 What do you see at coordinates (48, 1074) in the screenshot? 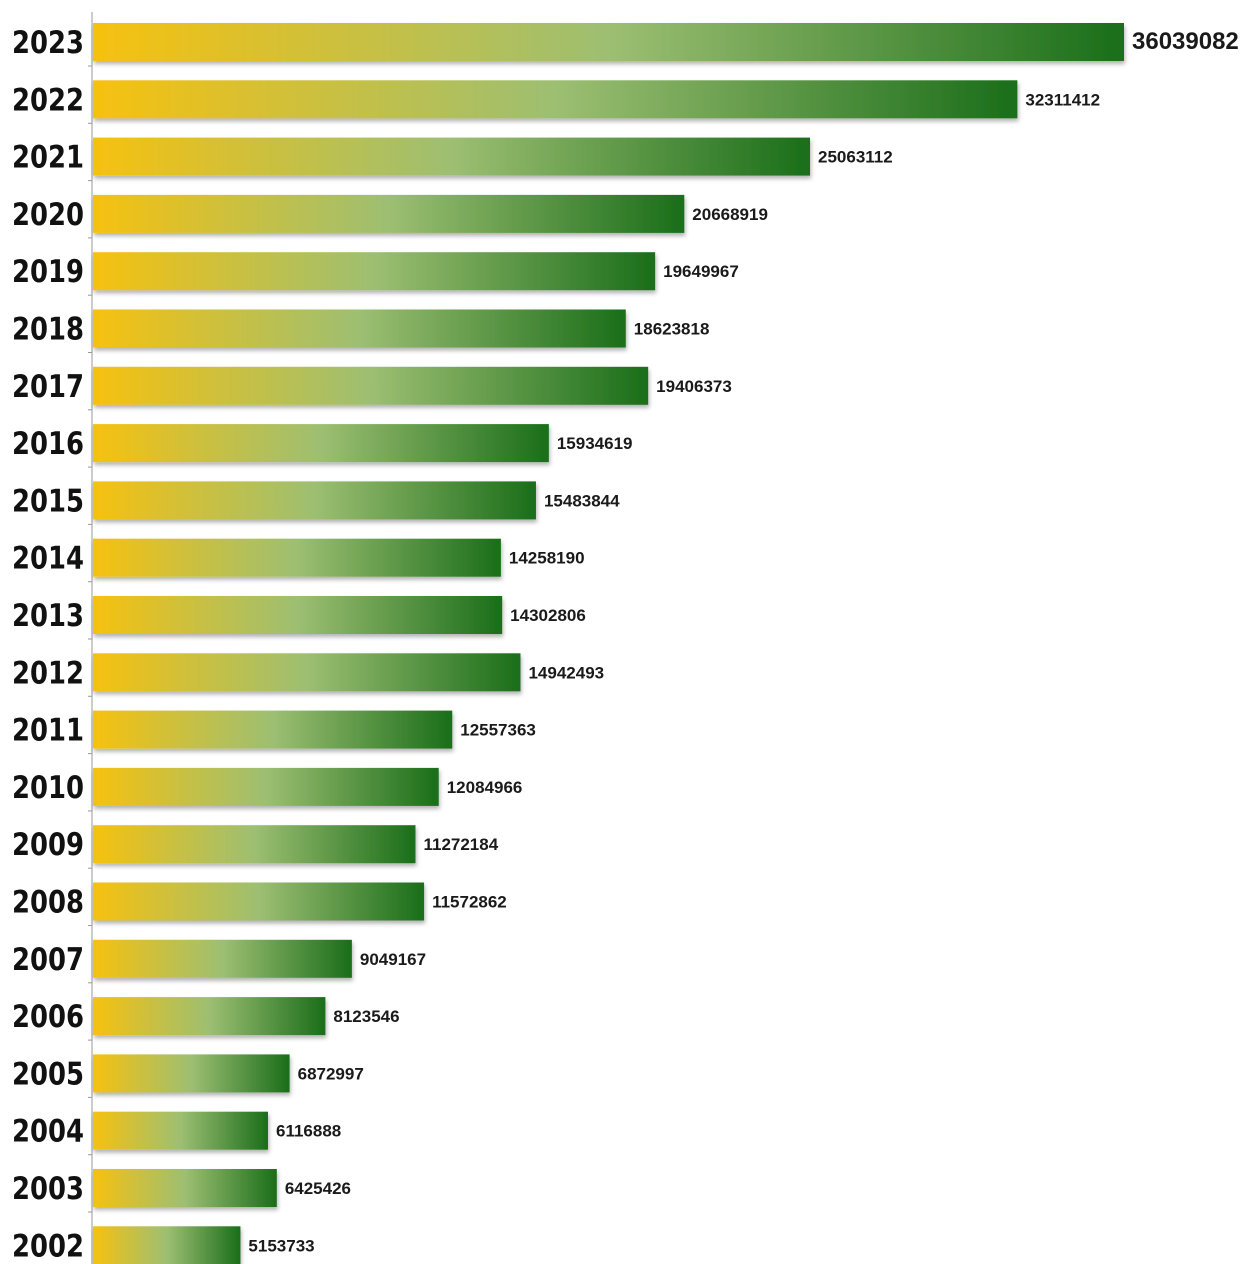
I see `year-label: 2005` at bounding box center [48, 1074].